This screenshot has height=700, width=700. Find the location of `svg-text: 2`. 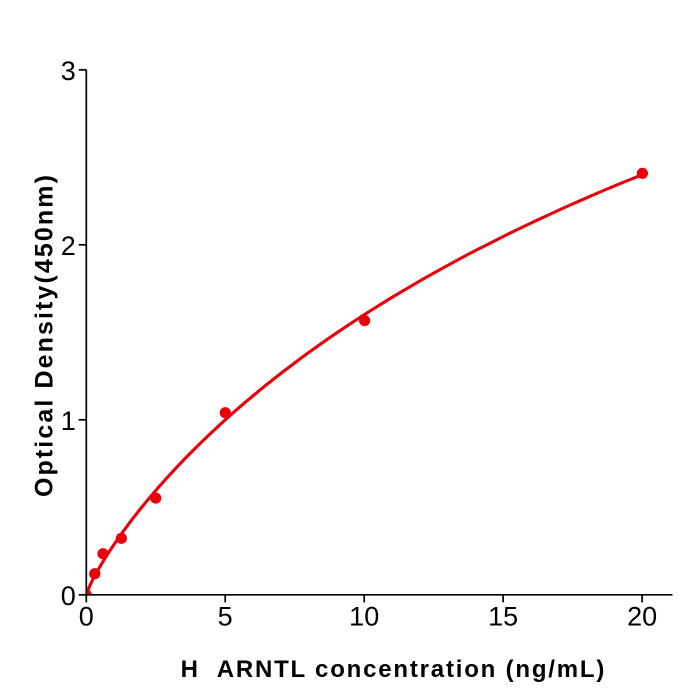

svg-text: 2 is located at coordinates (68, 246).